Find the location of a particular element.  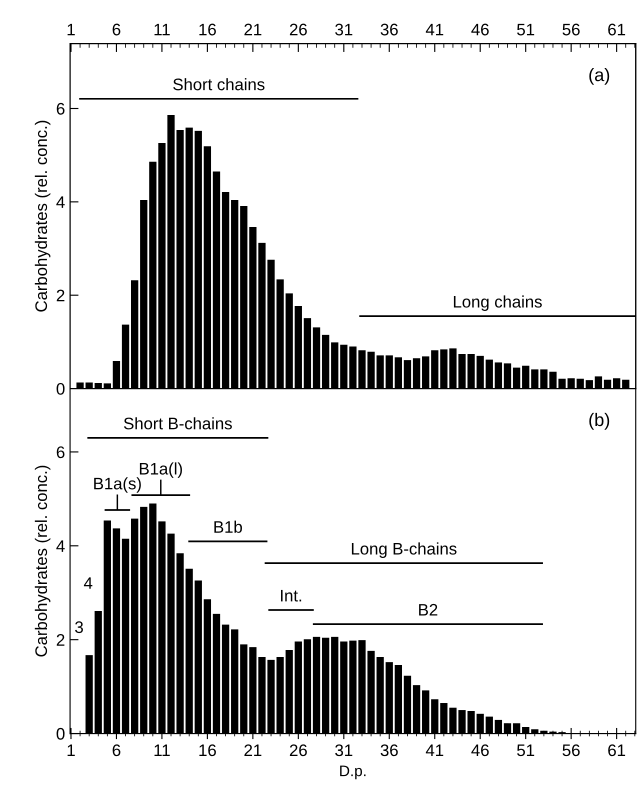

x2-tick-label: 46 is located at coordinates (480, 30).